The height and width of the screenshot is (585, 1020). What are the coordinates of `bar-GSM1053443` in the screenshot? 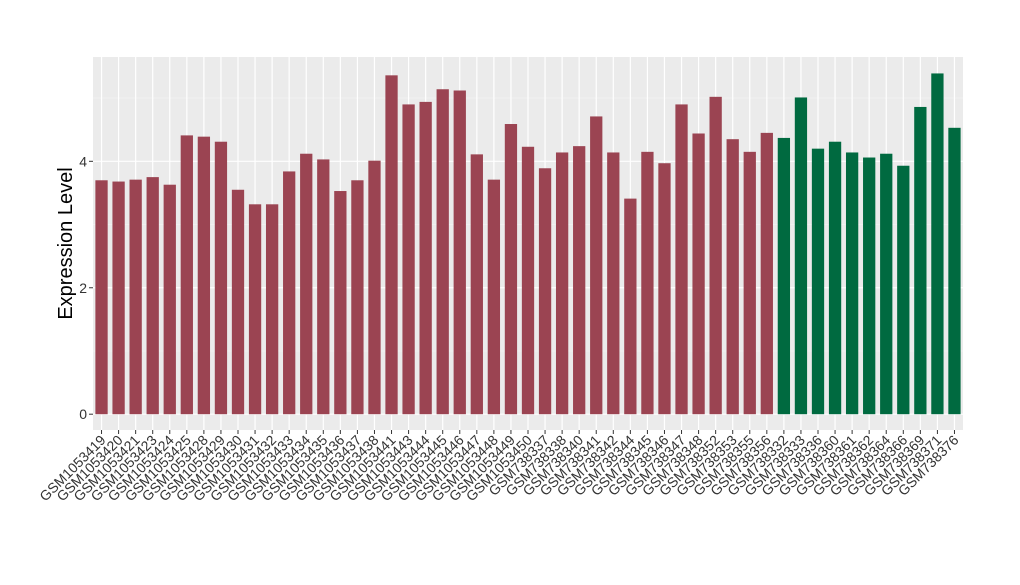 It's located at (408, 259).